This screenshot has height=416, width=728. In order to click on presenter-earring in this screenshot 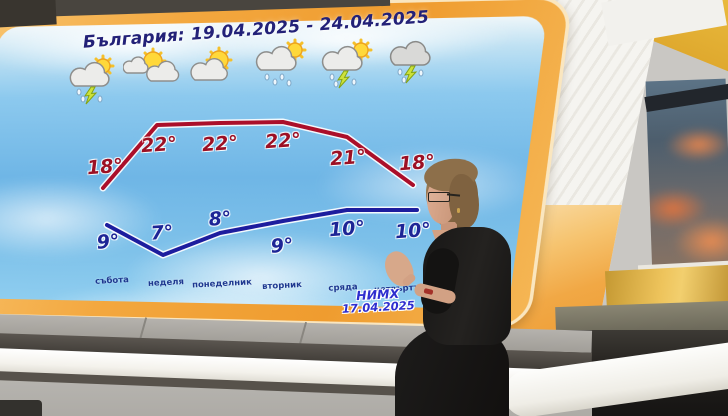, I will do `click(458, 210)`.